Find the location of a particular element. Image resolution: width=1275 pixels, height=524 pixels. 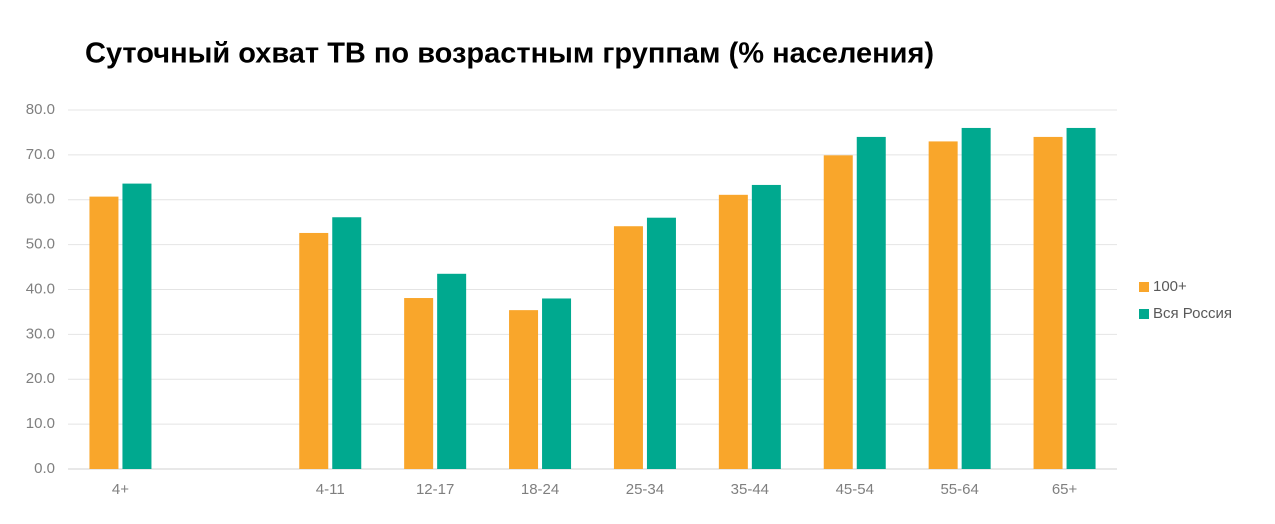

x-tick-label: 4+ is located at coordinates (120, 489).